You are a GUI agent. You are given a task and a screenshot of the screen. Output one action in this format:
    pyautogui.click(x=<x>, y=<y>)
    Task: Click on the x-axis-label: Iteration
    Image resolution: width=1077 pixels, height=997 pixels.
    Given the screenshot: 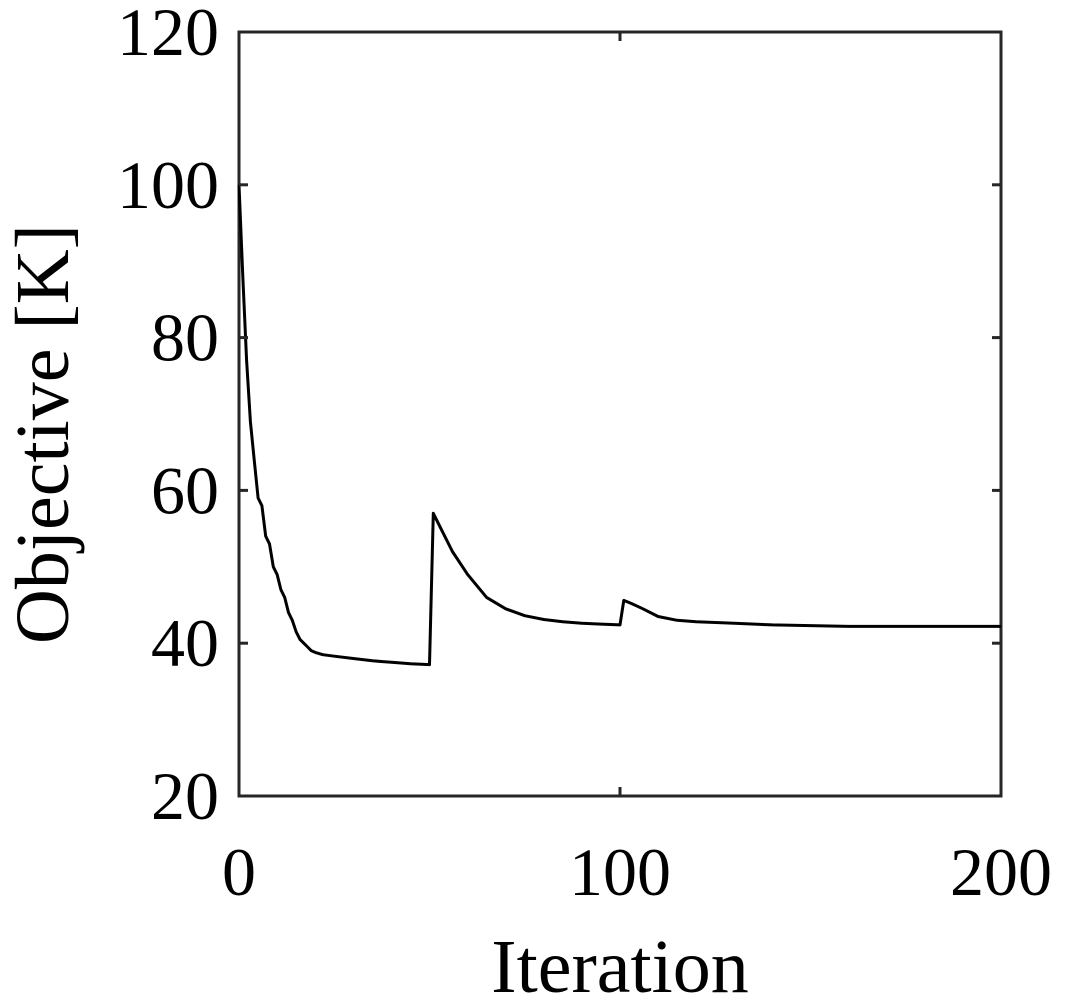 What is the action you would take?
    pyautogui.click(x=619, y=961)
    